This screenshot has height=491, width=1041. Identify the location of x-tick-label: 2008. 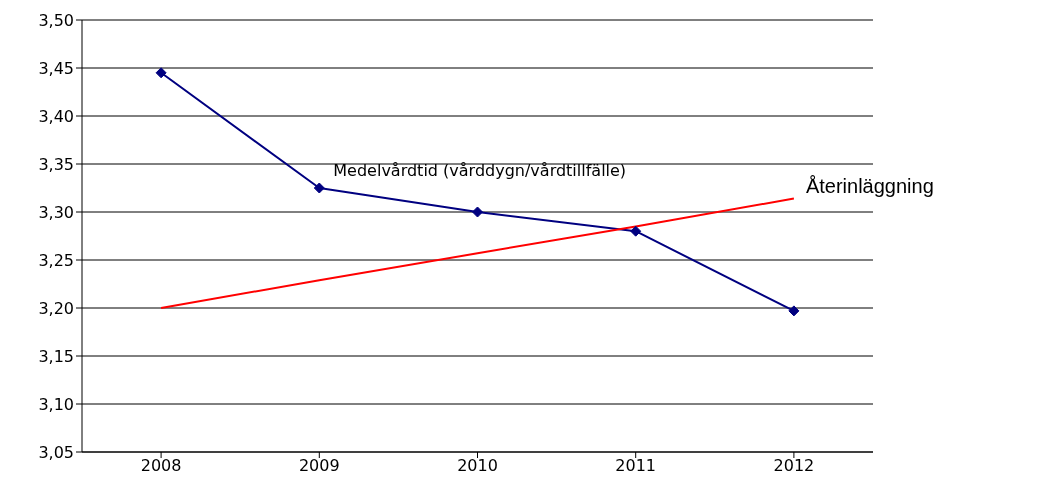
(161, 466).